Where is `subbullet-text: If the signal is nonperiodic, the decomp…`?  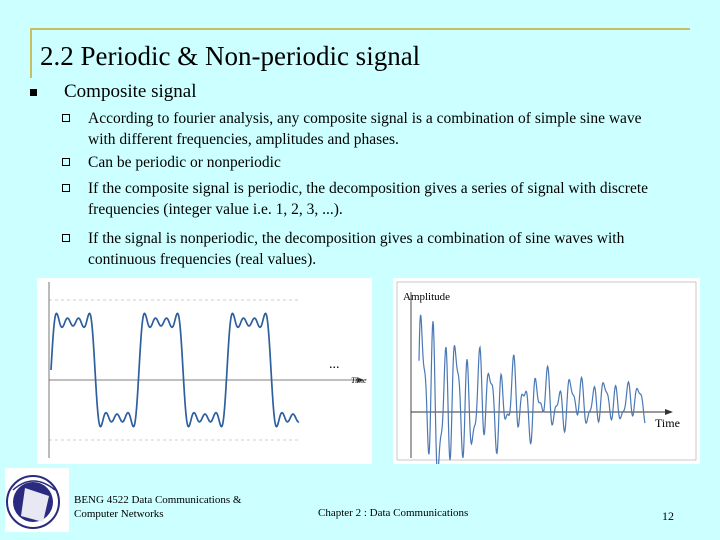
subbullet-text: If the signal is nonperiodic, the decomp… is located at coordinates (356, 249).